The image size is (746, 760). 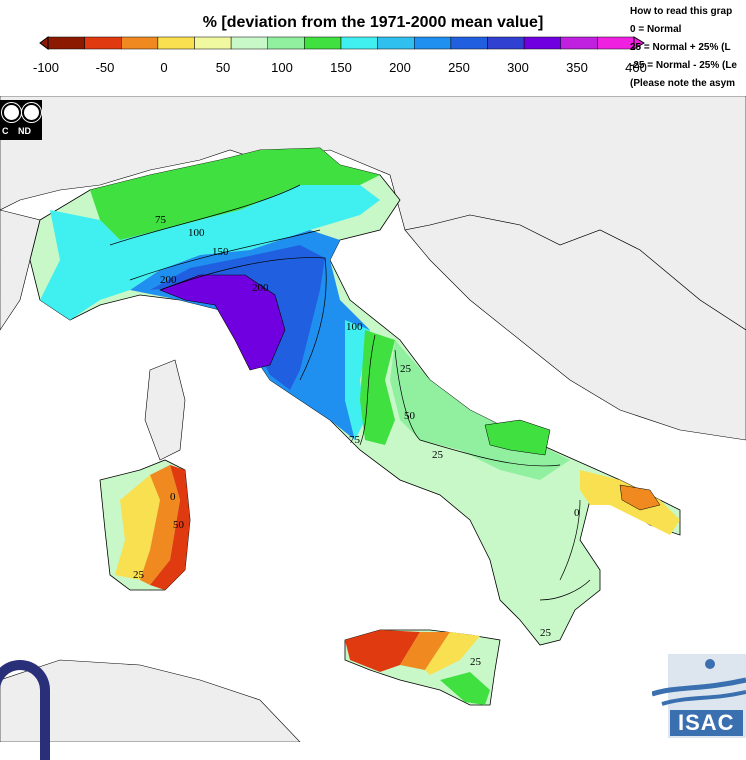 I want to click on colorbar-left-arrow, so click(x=44, y=43).